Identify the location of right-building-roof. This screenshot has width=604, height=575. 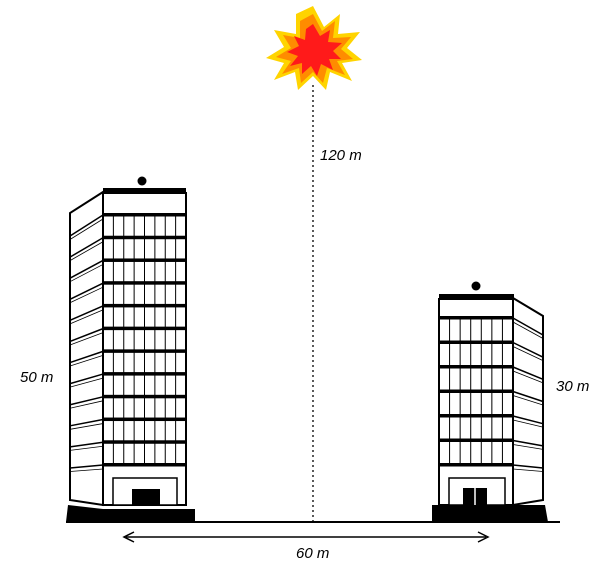
(476, 297).